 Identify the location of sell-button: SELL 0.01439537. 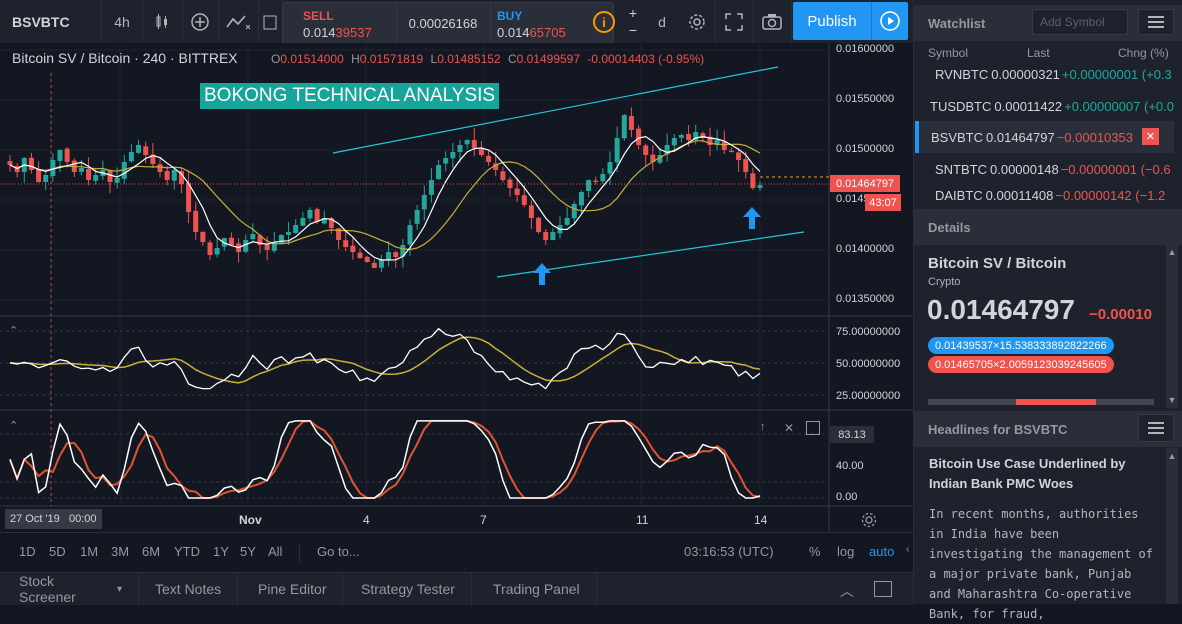
(340, 23).